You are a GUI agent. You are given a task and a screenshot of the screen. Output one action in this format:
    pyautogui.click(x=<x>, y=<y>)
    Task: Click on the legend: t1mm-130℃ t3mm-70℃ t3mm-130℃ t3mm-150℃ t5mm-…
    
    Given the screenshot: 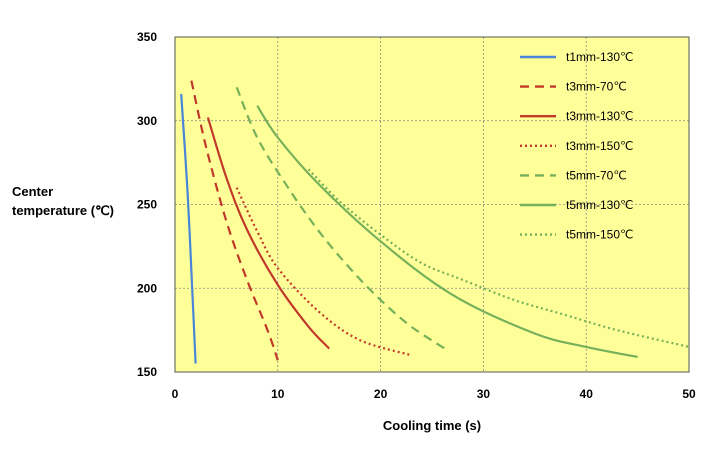 What is the action you would take?
    pyautogui.click(x=577, y=146)
    